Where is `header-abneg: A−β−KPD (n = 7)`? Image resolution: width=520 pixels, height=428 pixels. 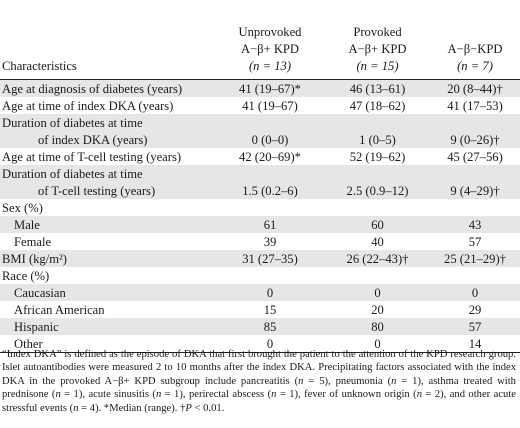
header-abneg: A−β−KPD (n = 7) is located at coordinates (475, 40).